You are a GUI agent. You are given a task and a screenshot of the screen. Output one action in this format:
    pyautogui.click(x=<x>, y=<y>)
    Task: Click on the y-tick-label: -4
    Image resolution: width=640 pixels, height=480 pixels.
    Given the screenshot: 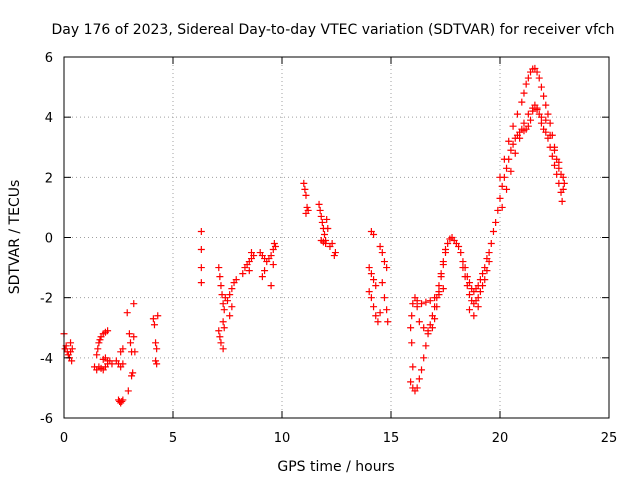 What is the action you would take?
    pyautogui.click(x=46, y=359)
    